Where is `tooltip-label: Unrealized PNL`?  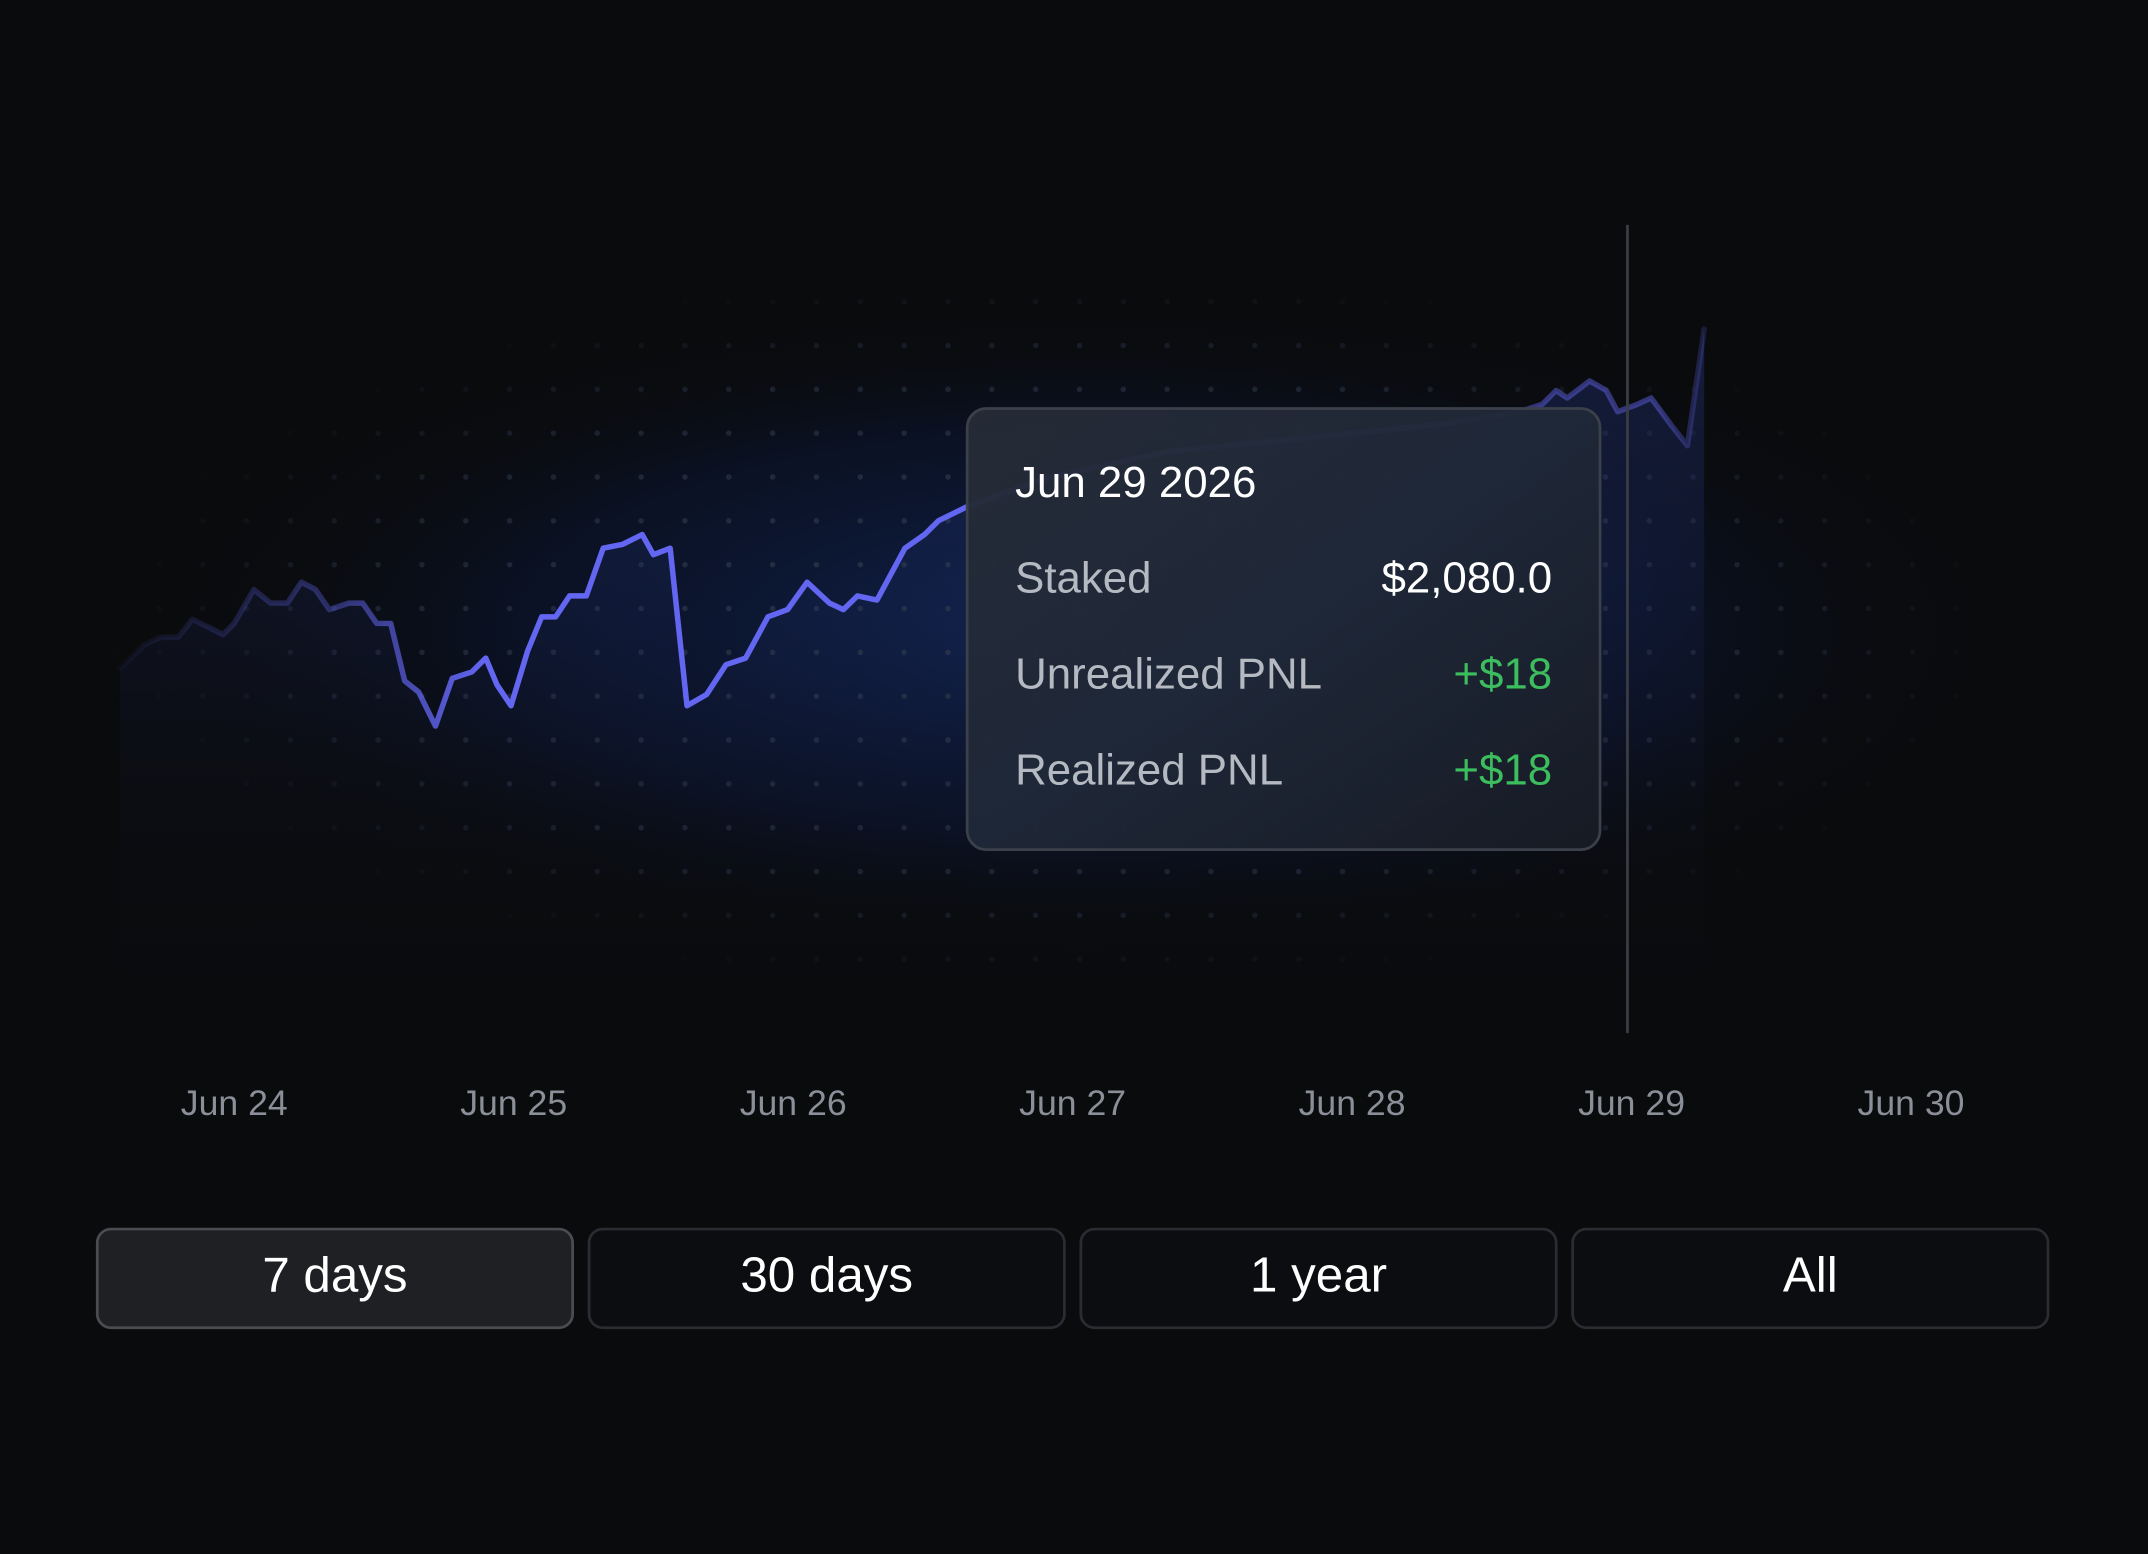
tooltip-label: Unrealized PNL is located at coordinates (1168, 674).